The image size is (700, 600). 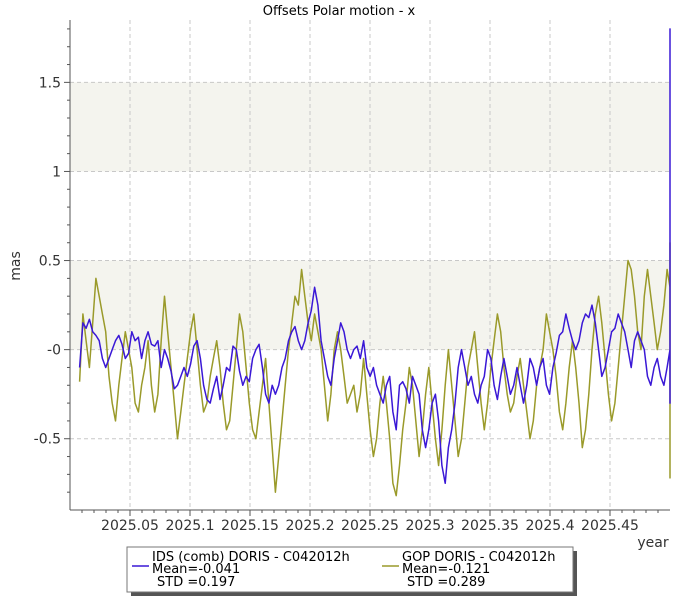 What do you see at coordinates (47, 440) in the screenshot?
I see `y-tick-label: -0.5` at bounding box center [47, 440].